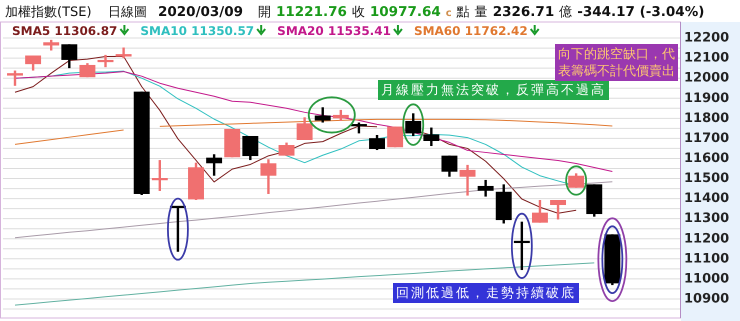 Image resolution: width=740 pixels, height=321 pixels. Describe the element at coordinates (565, 12) in the screenshot. I see `text: 億` at that location.